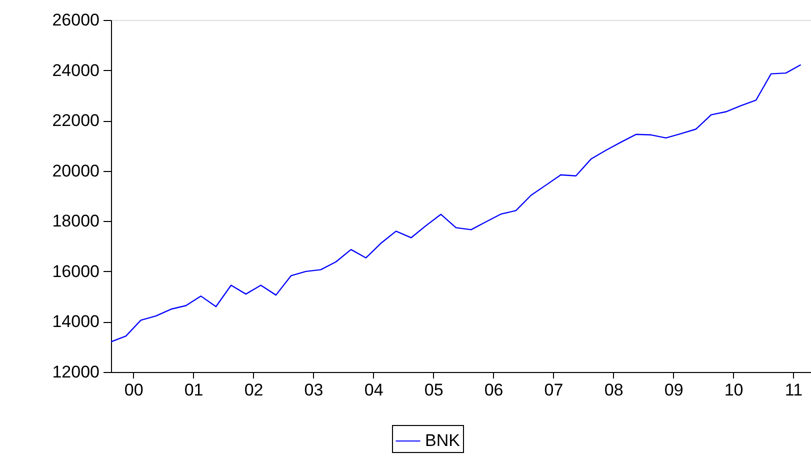 The image size is (811, 456). I want to click on x-tick-label: 04, so click(374, 390).